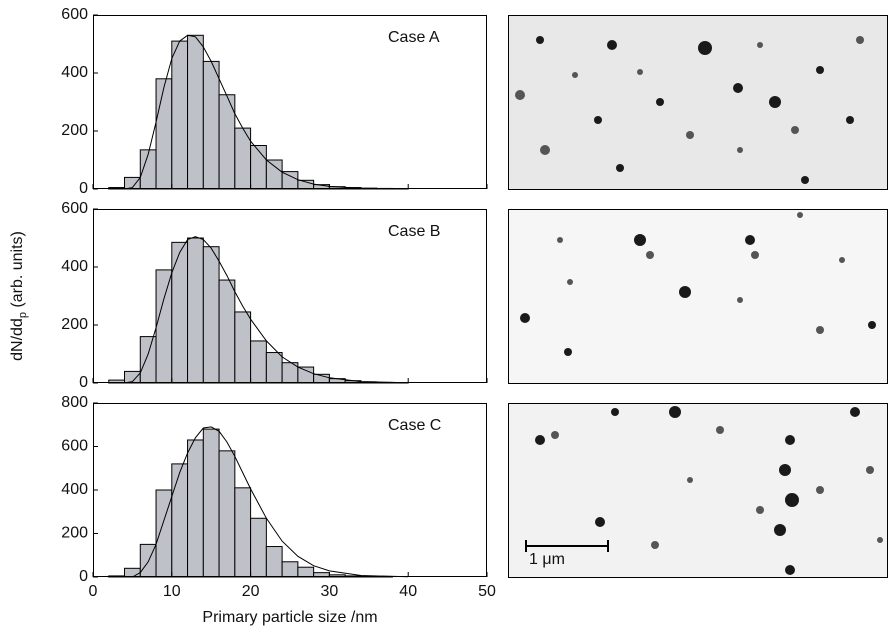  I want to click on y-axis-label-suffix: (arb. units), so click(17, 271).